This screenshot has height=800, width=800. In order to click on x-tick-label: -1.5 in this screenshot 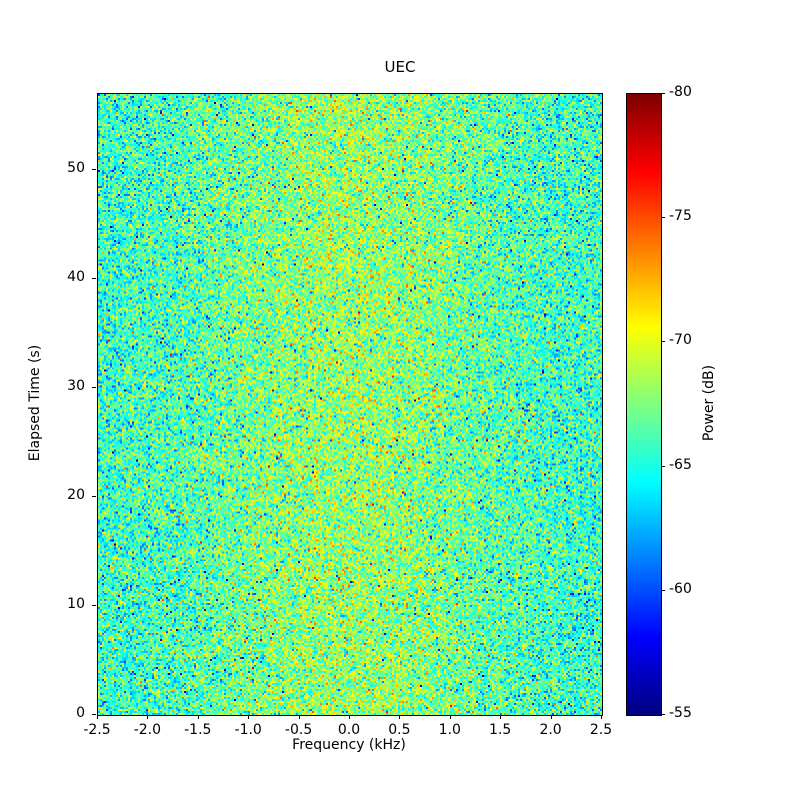, I will do `click(198, 730)`.